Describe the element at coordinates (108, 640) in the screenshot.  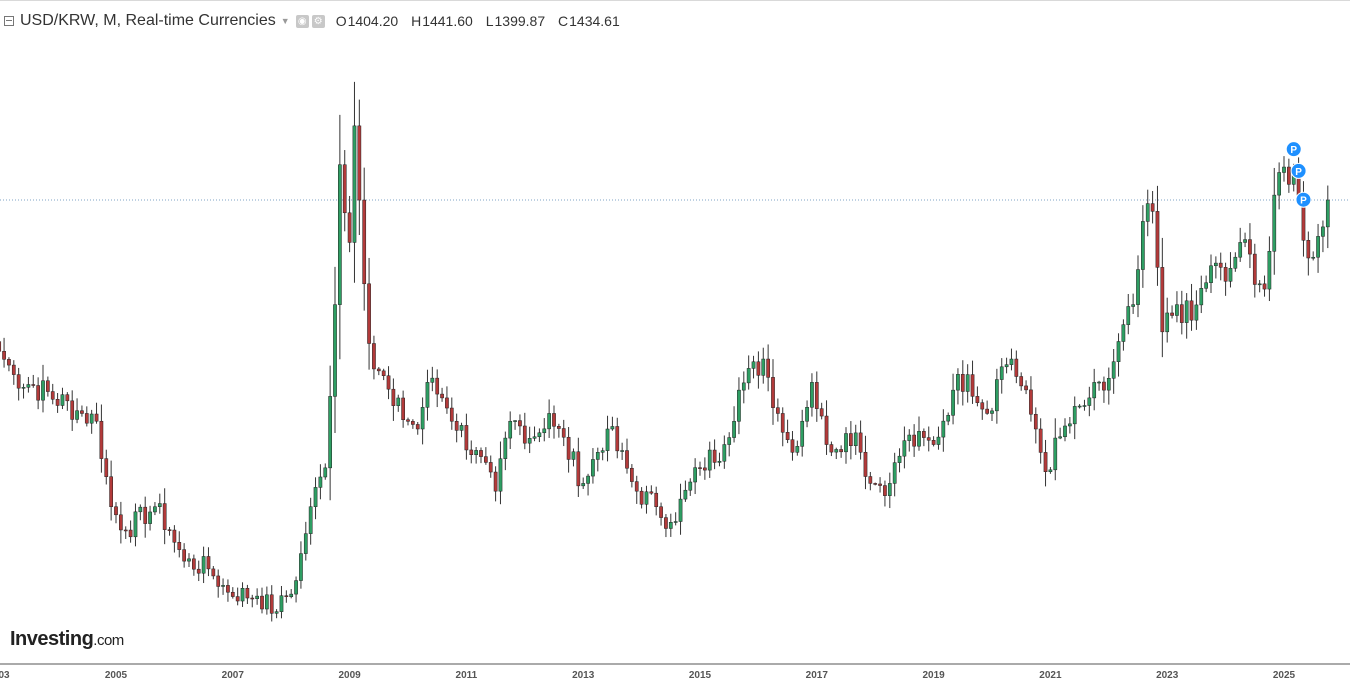
I see `logo-suffix: .com` at that location.